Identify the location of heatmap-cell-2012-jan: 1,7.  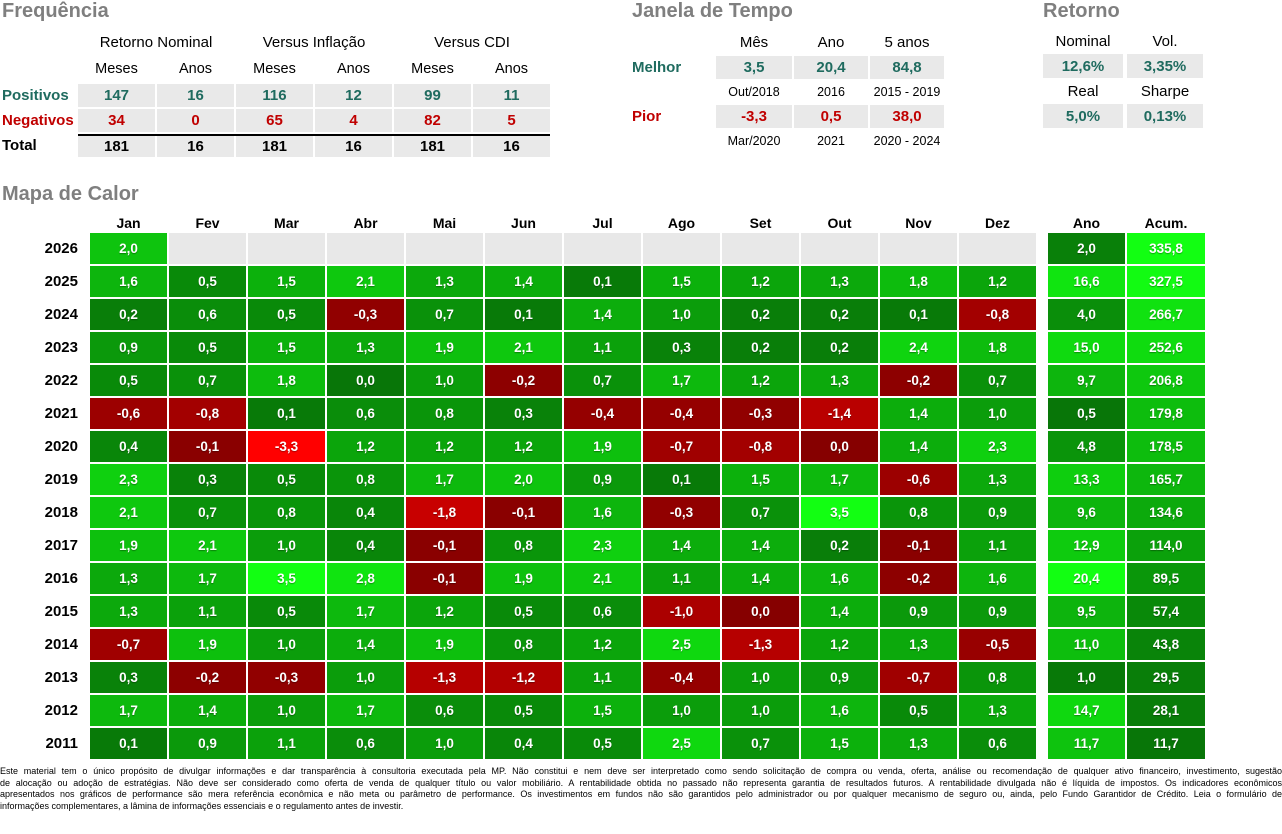
(128, 710).